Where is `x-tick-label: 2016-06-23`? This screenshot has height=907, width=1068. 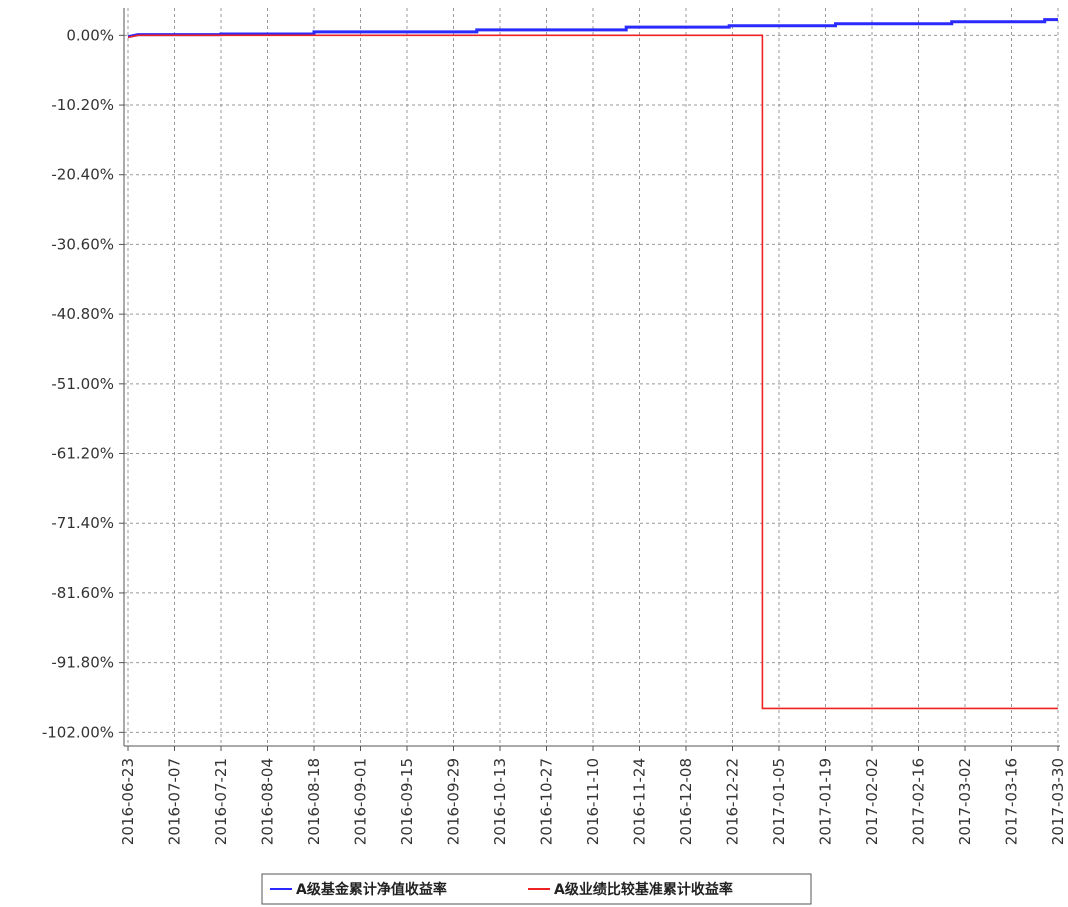 x-tick-label: 2016-06-23 is located at coordinates (128, 801).